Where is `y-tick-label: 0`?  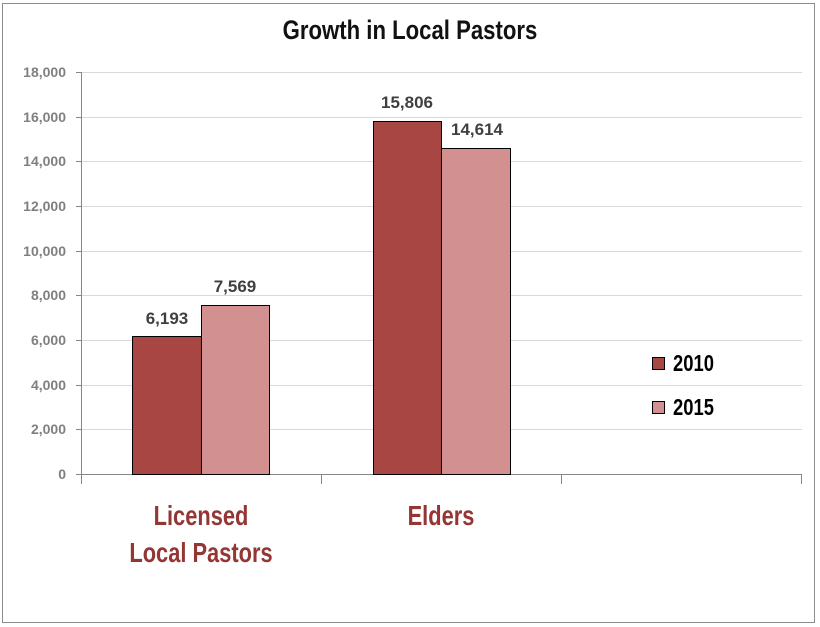
y-tick-label: 0 is located at coordinates (62, 474).